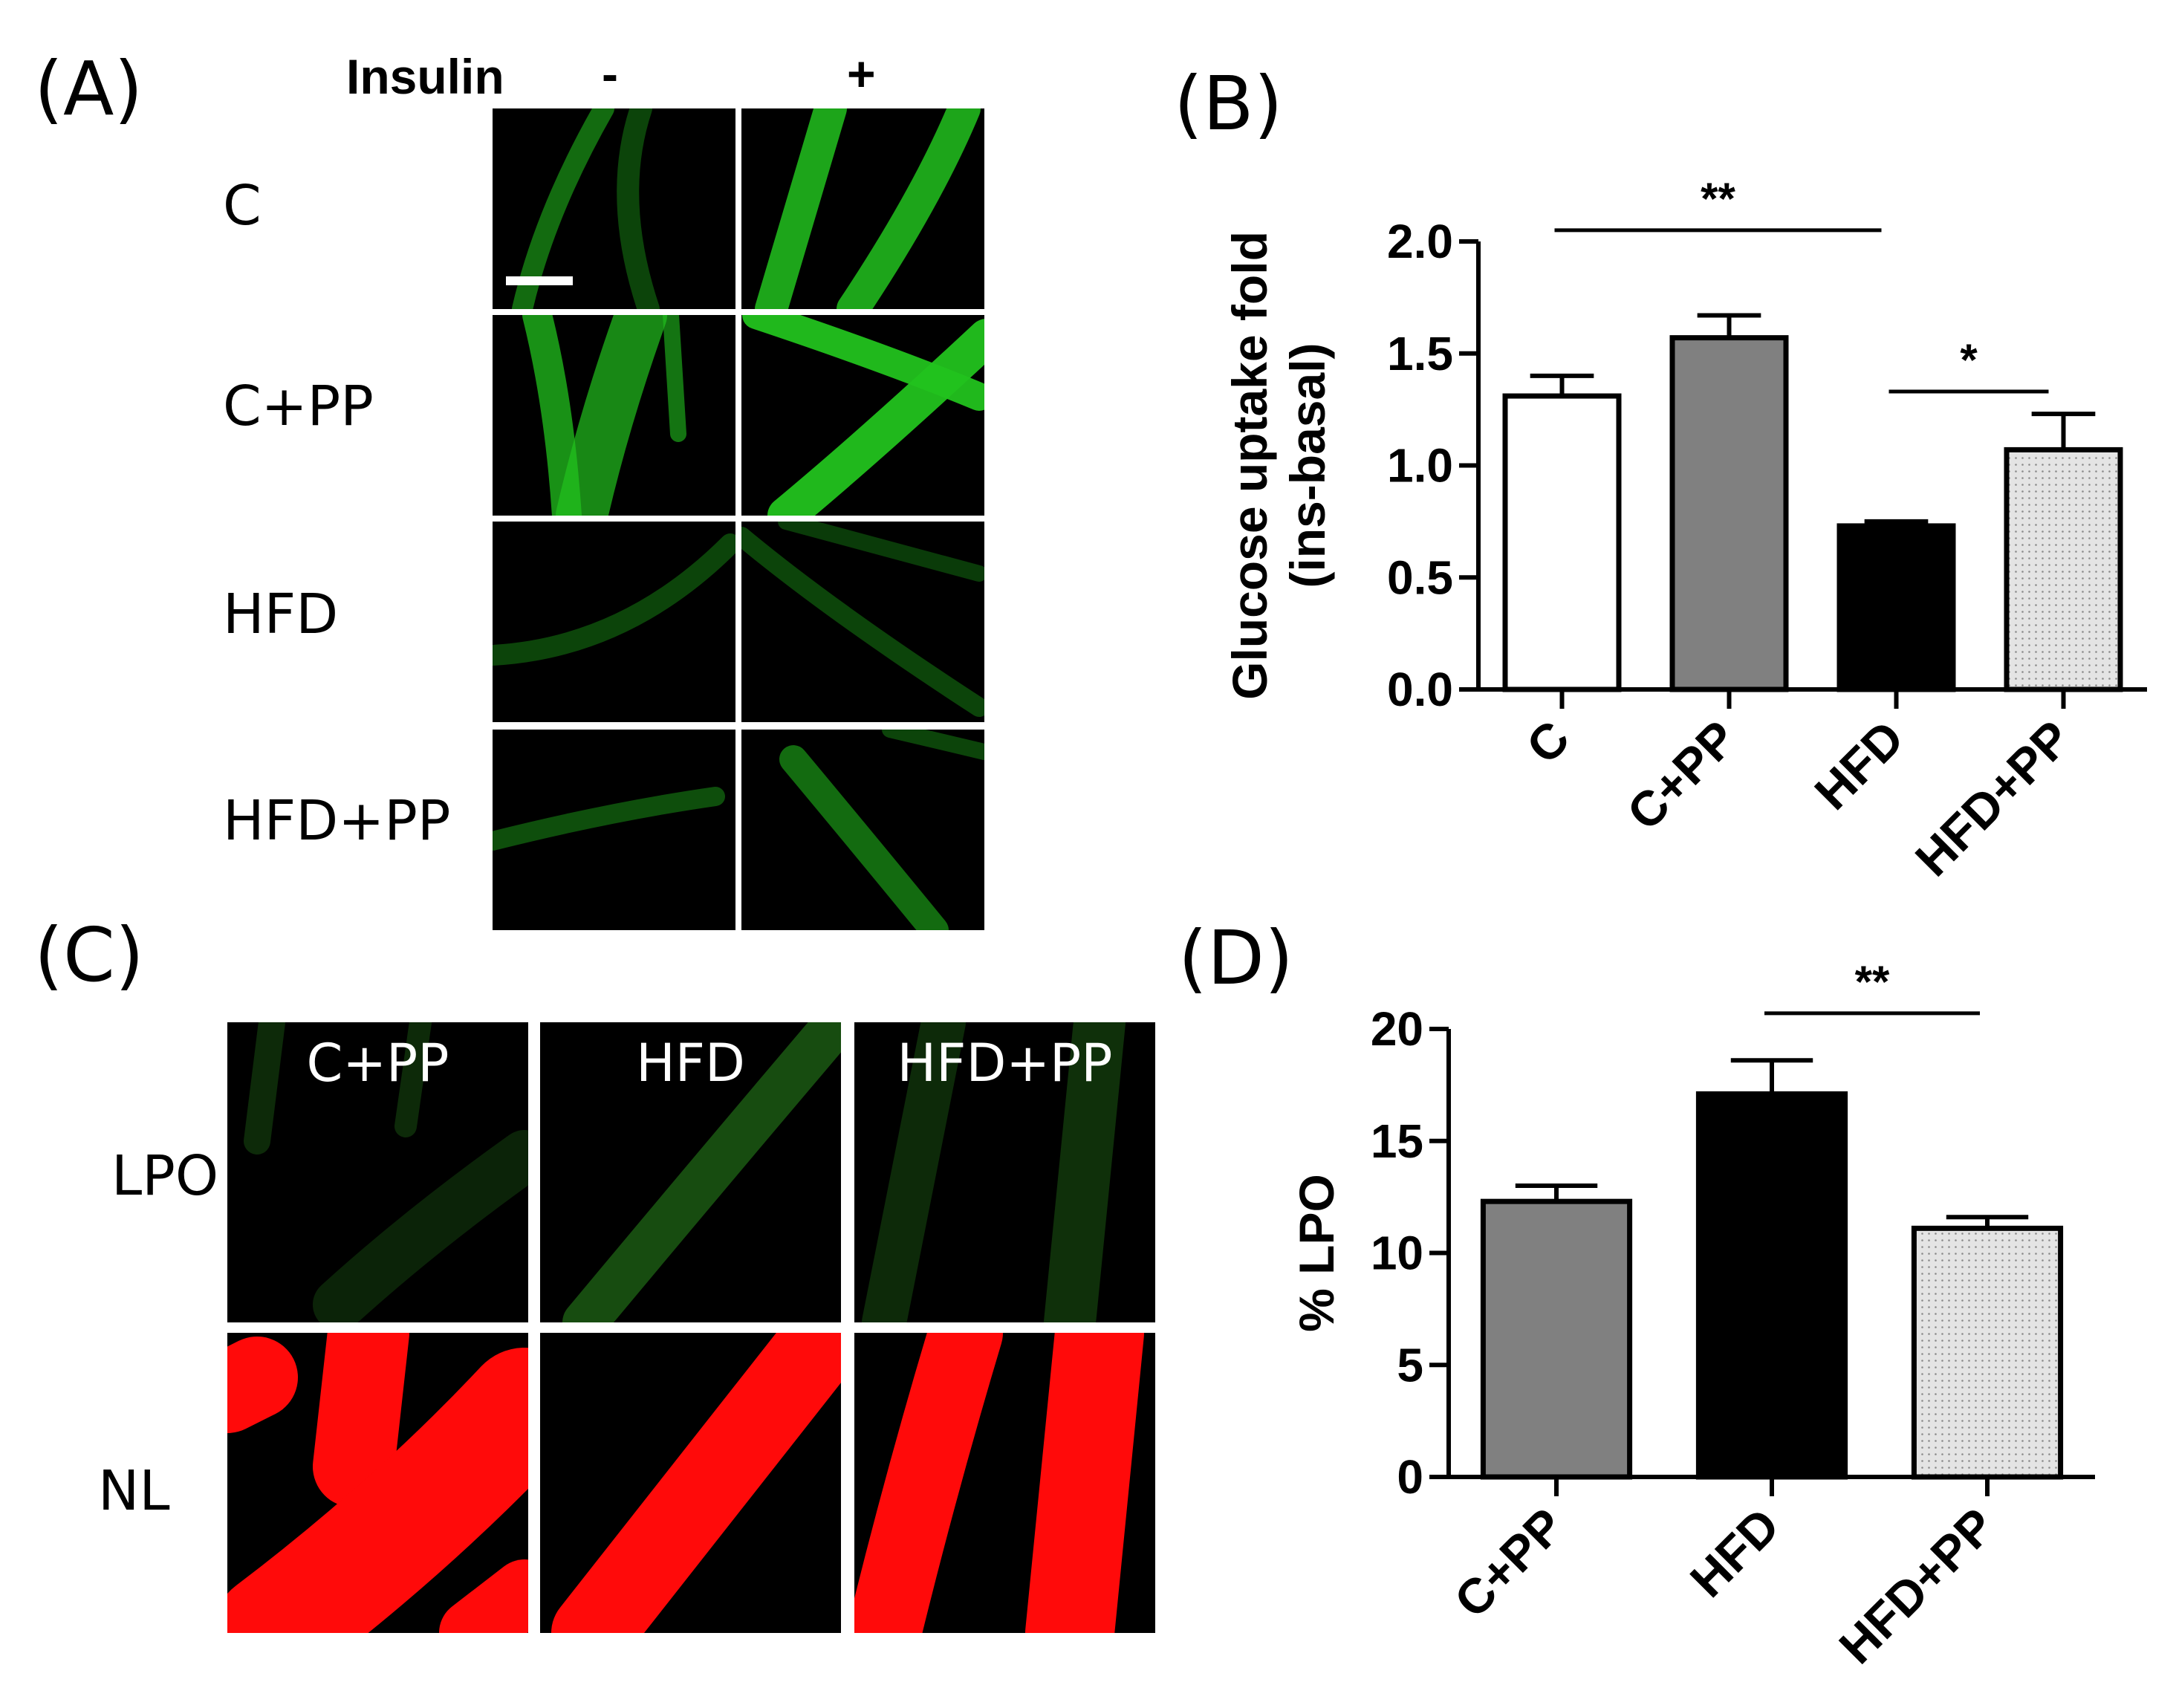 This screenshot has width=2176, height=1708. Describe the element at coordinates (862, 415) in the screenshot. I see `micrograph-c-pp-insulin` at that location.